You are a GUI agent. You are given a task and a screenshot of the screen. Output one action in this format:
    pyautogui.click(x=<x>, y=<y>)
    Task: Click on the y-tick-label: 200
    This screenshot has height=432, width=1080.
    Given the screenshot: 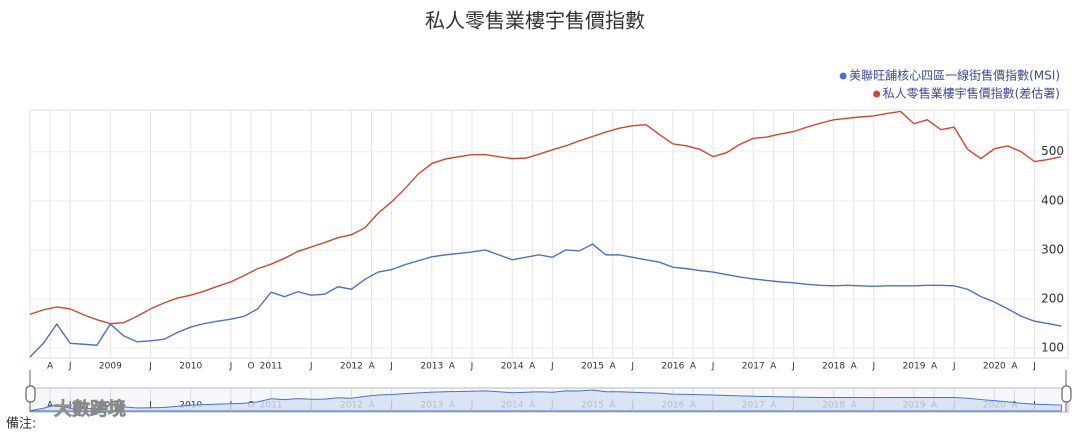 What is the action you would take?
    pyautogui.click(x=1052, y=299)
    